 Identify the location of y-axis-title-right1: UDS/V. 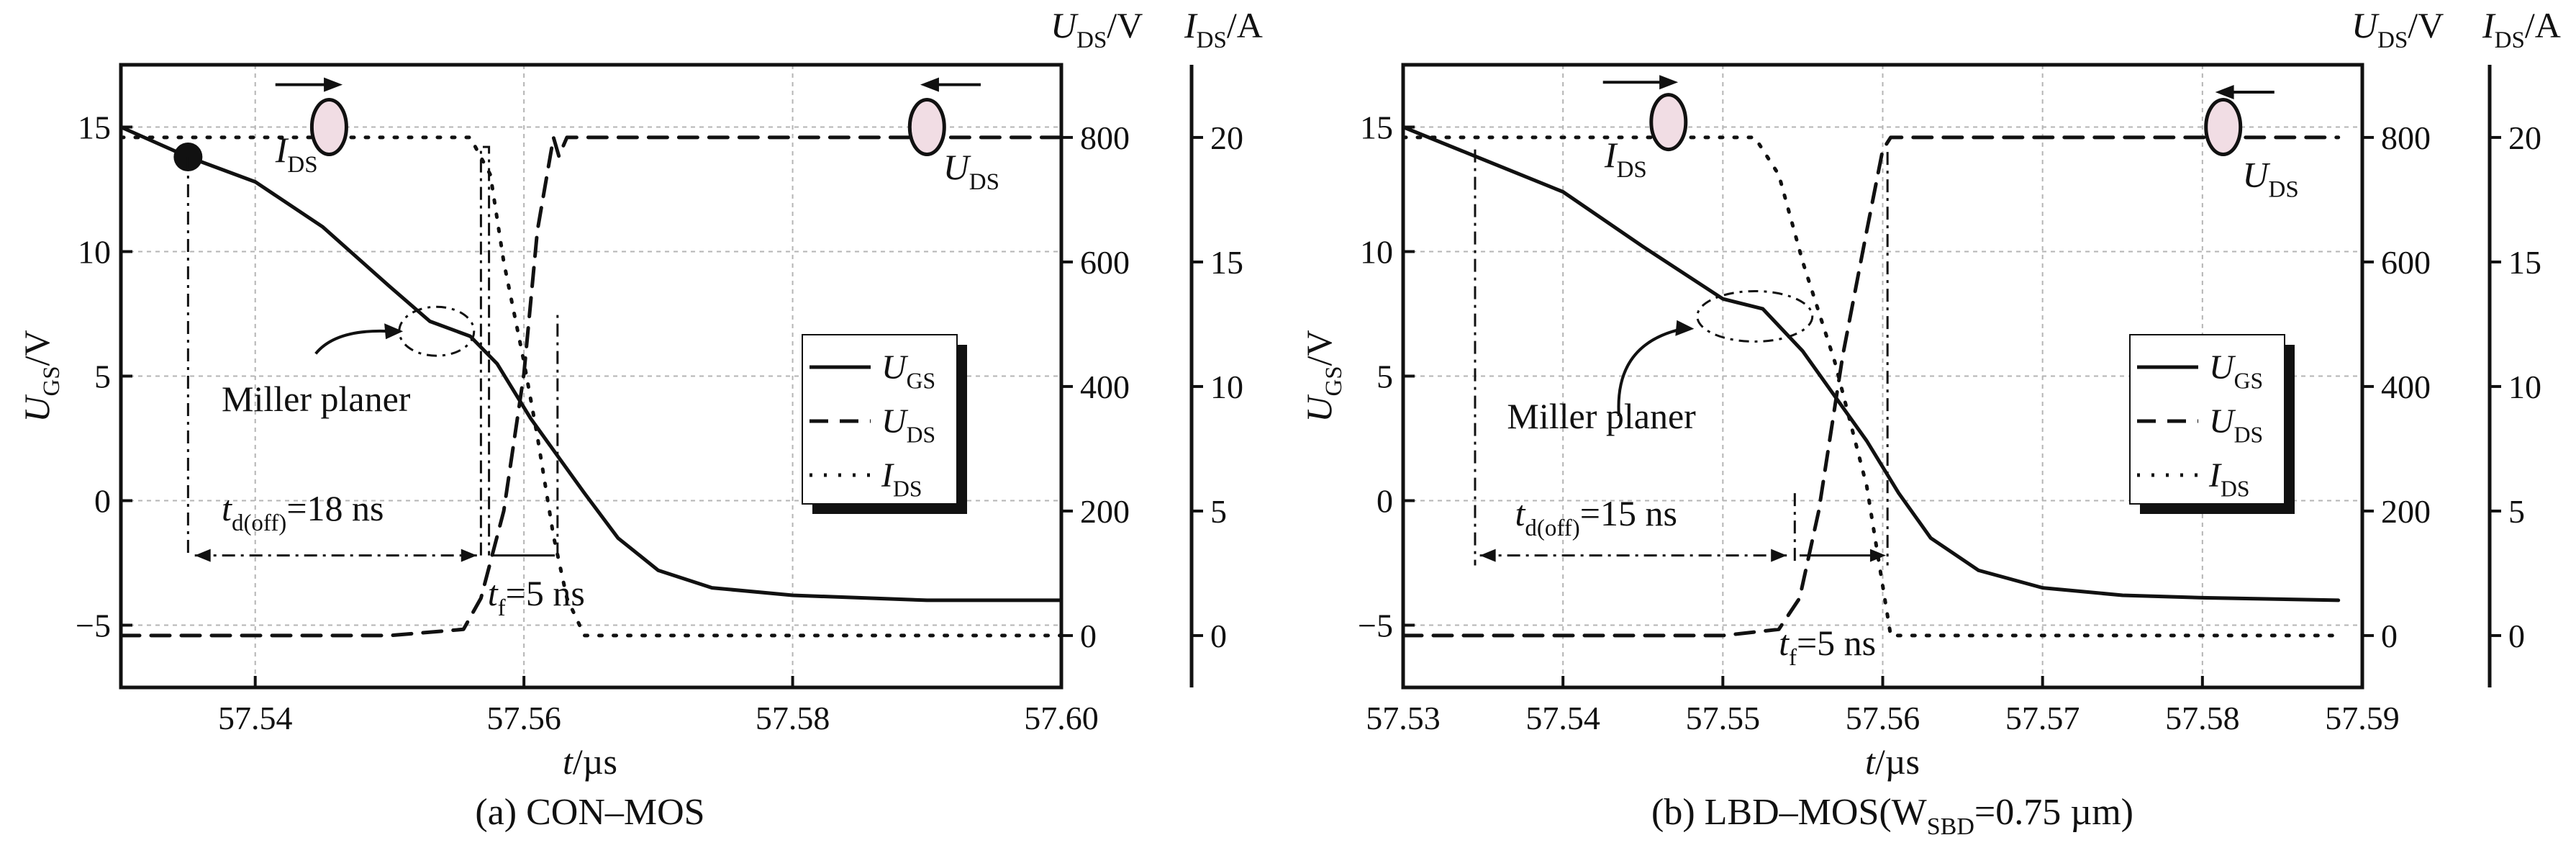
(1097, 29).